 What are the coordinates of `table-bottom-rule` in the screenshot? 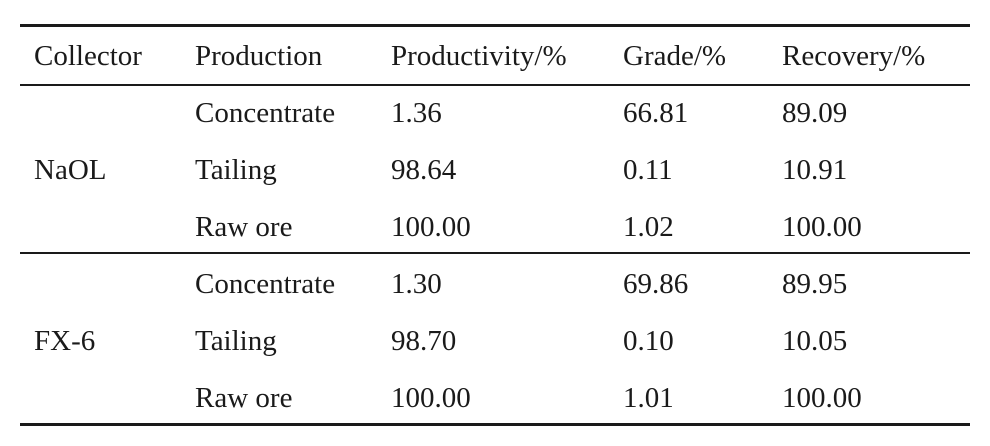 It's located at (495, 424).